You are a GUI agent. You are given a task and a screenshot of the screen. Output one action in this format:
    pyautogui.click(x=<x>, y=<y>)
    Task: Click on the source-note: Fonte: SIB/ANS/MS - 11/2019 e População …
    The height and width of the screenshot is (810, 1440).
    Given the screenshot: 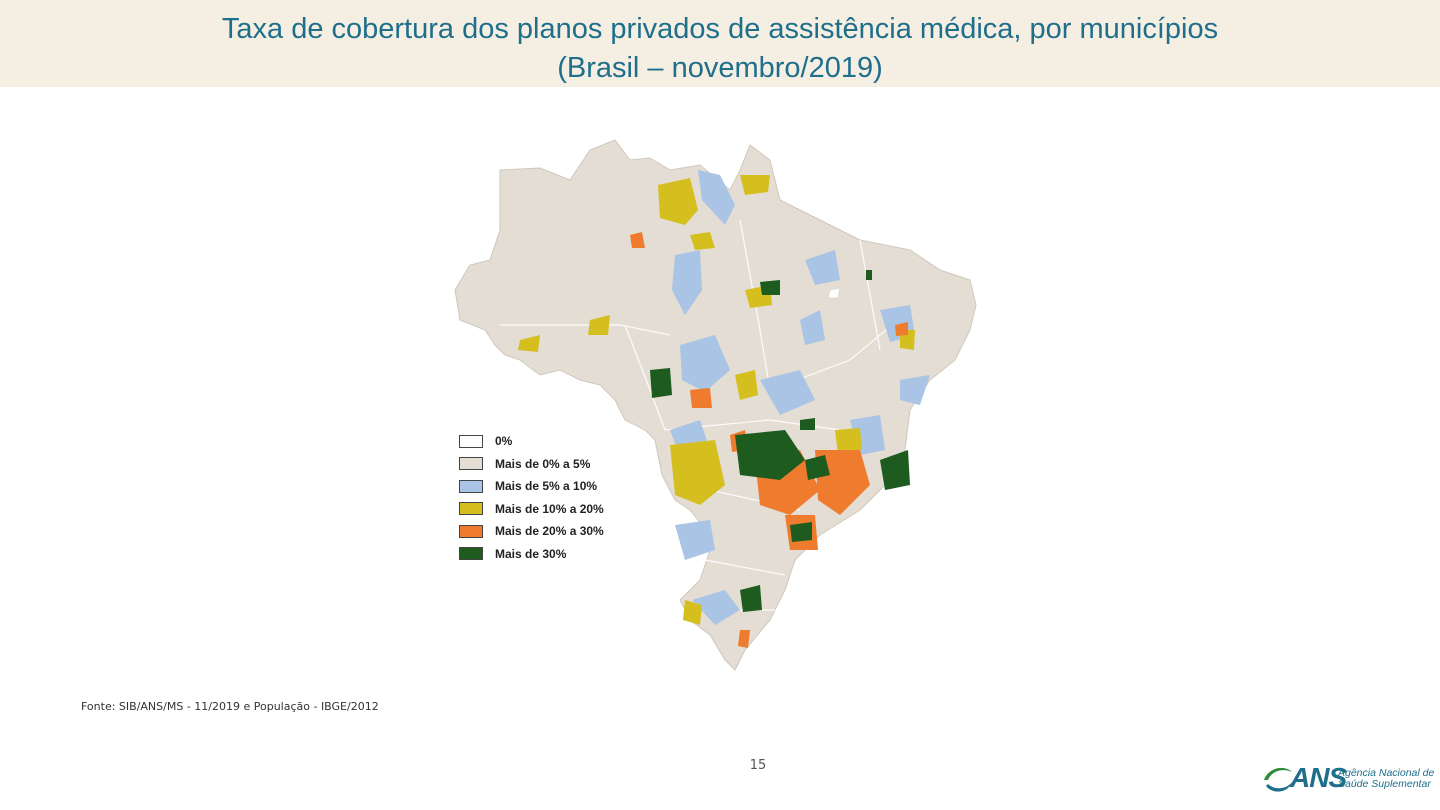 What is the action you would take?
    pyautogui.click(x=230, y=706)
    